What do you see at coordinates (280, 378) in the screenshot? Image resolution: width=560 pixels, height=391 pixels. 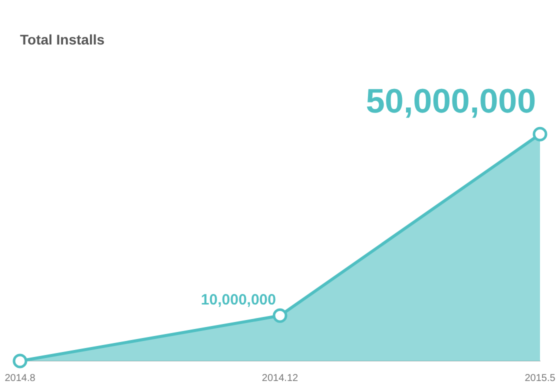 I see `x-tick-label: 2014.12` at bounding box center [280, 378].